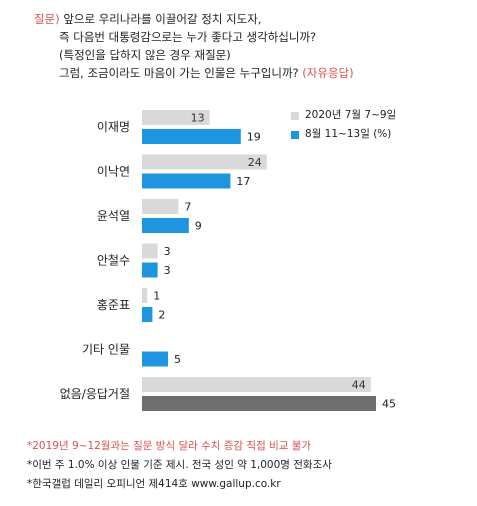 This screenshot has width=477, height=506. Describe the element at coordinates (295, 134) in the screenshot. I see `legend-swatch-series2` at that location.